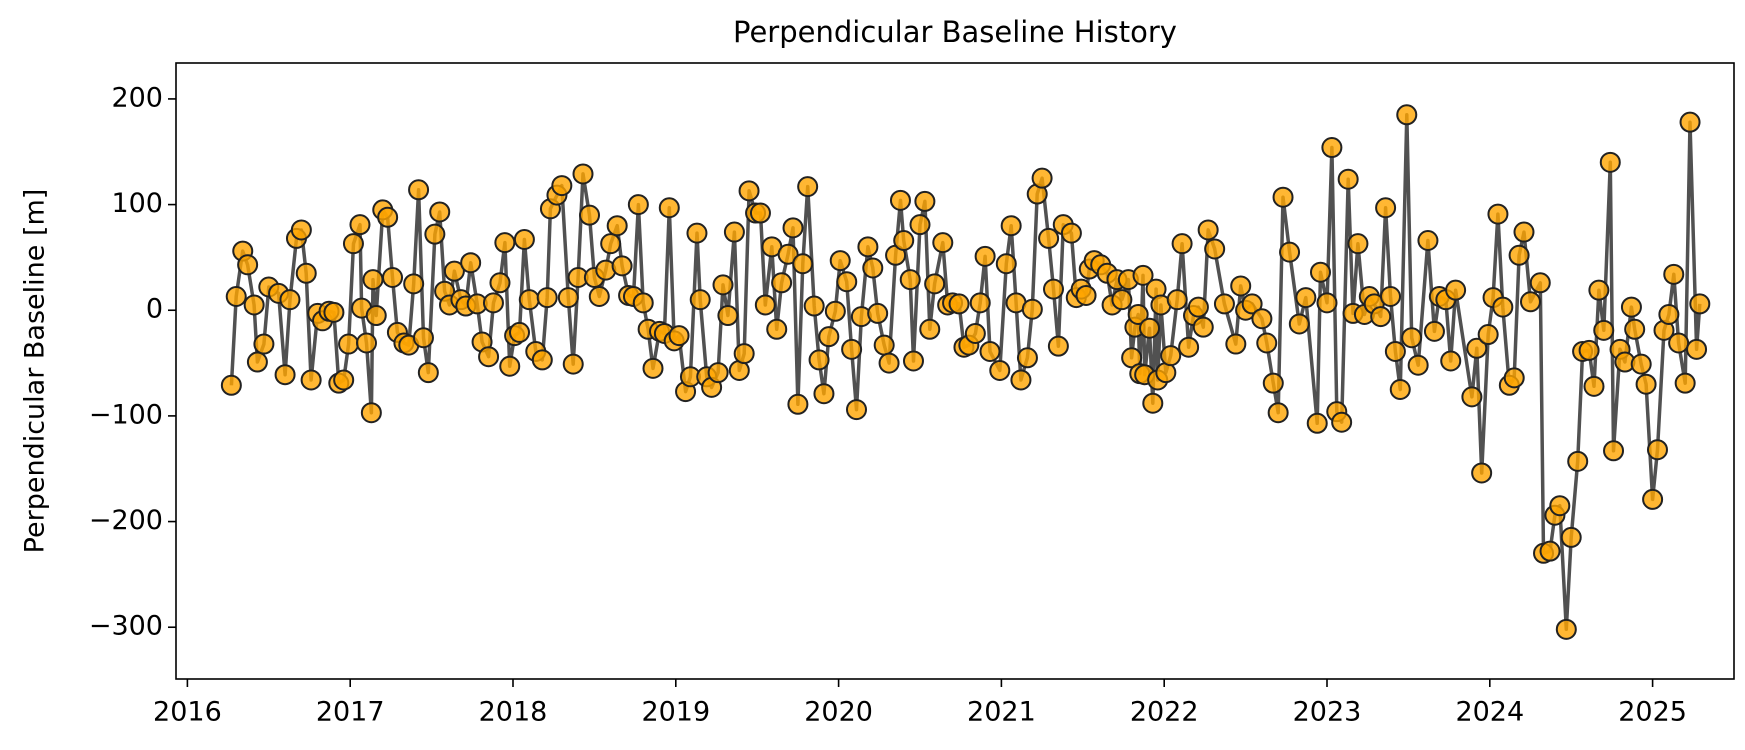  Describe the element at coordinates (137, 203) in the screenshot. I see `y-tick-label: 100` at that location.